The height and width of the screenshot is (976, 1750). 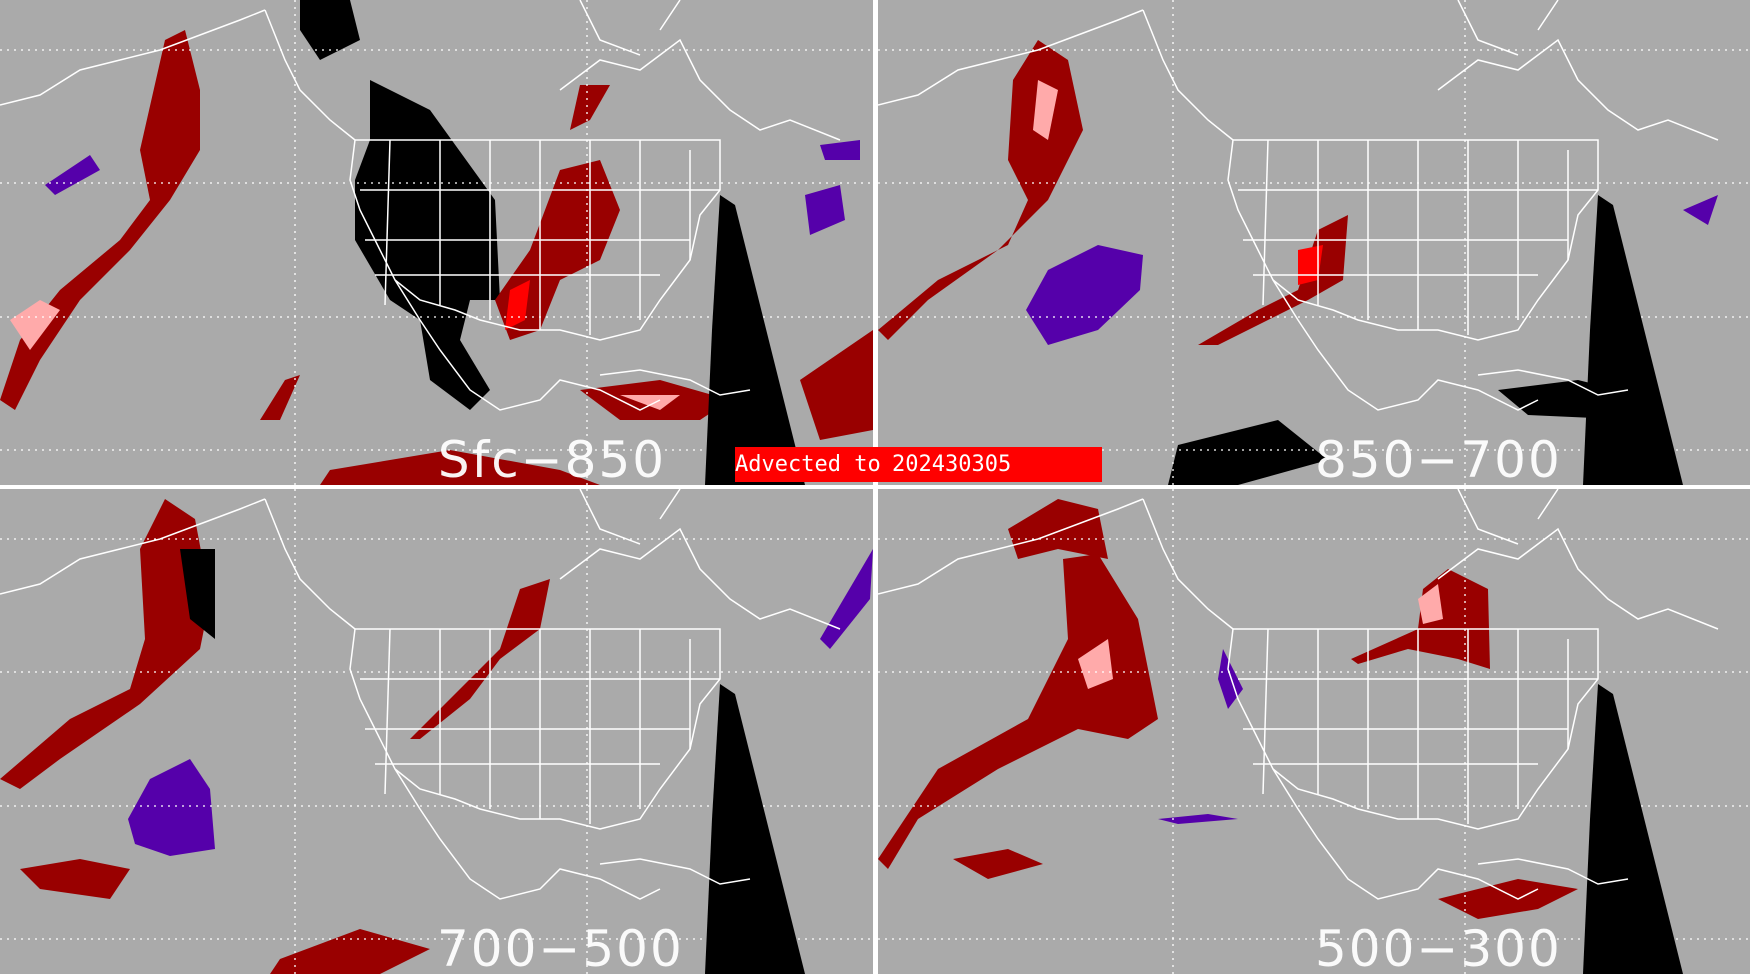 I want to click on layer-label: 700−500, so click(x=560, y=947).